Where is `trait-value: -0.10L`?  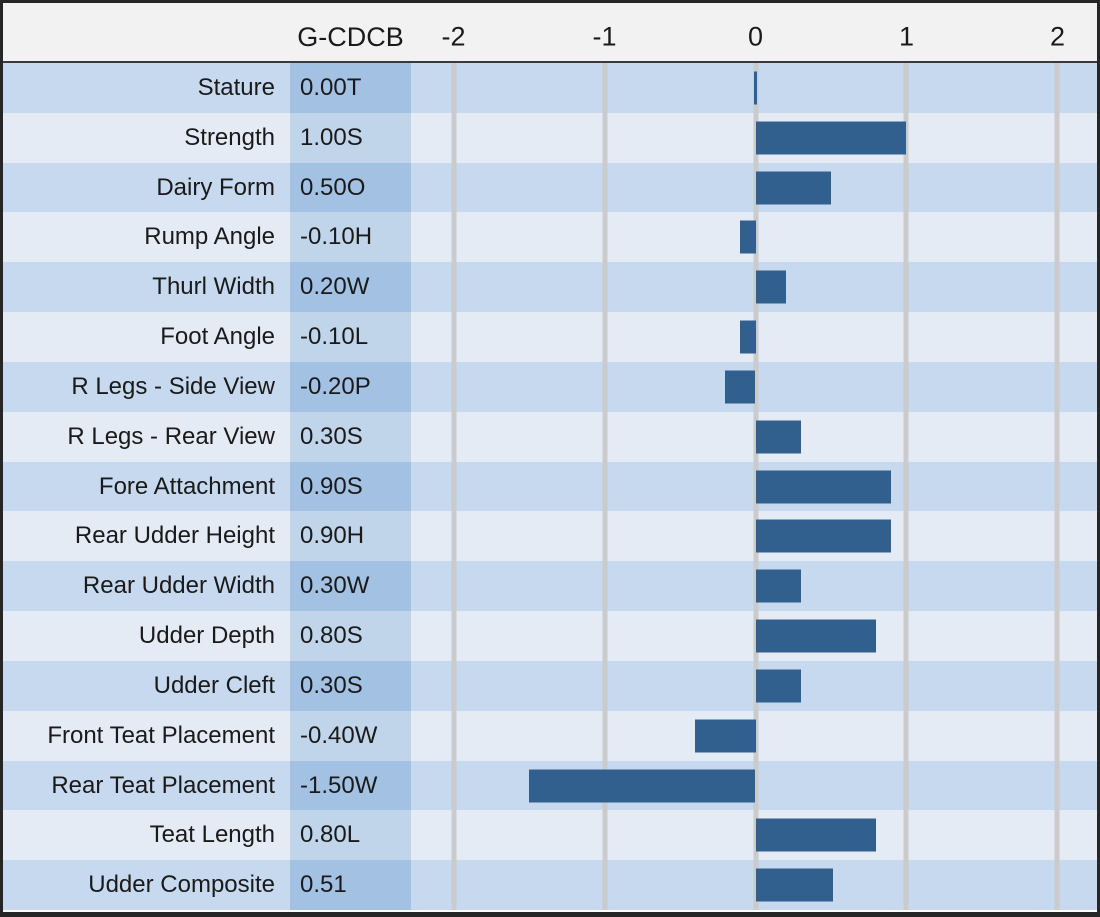
trait-value: -0.10L is located at coordinates (350, 337).